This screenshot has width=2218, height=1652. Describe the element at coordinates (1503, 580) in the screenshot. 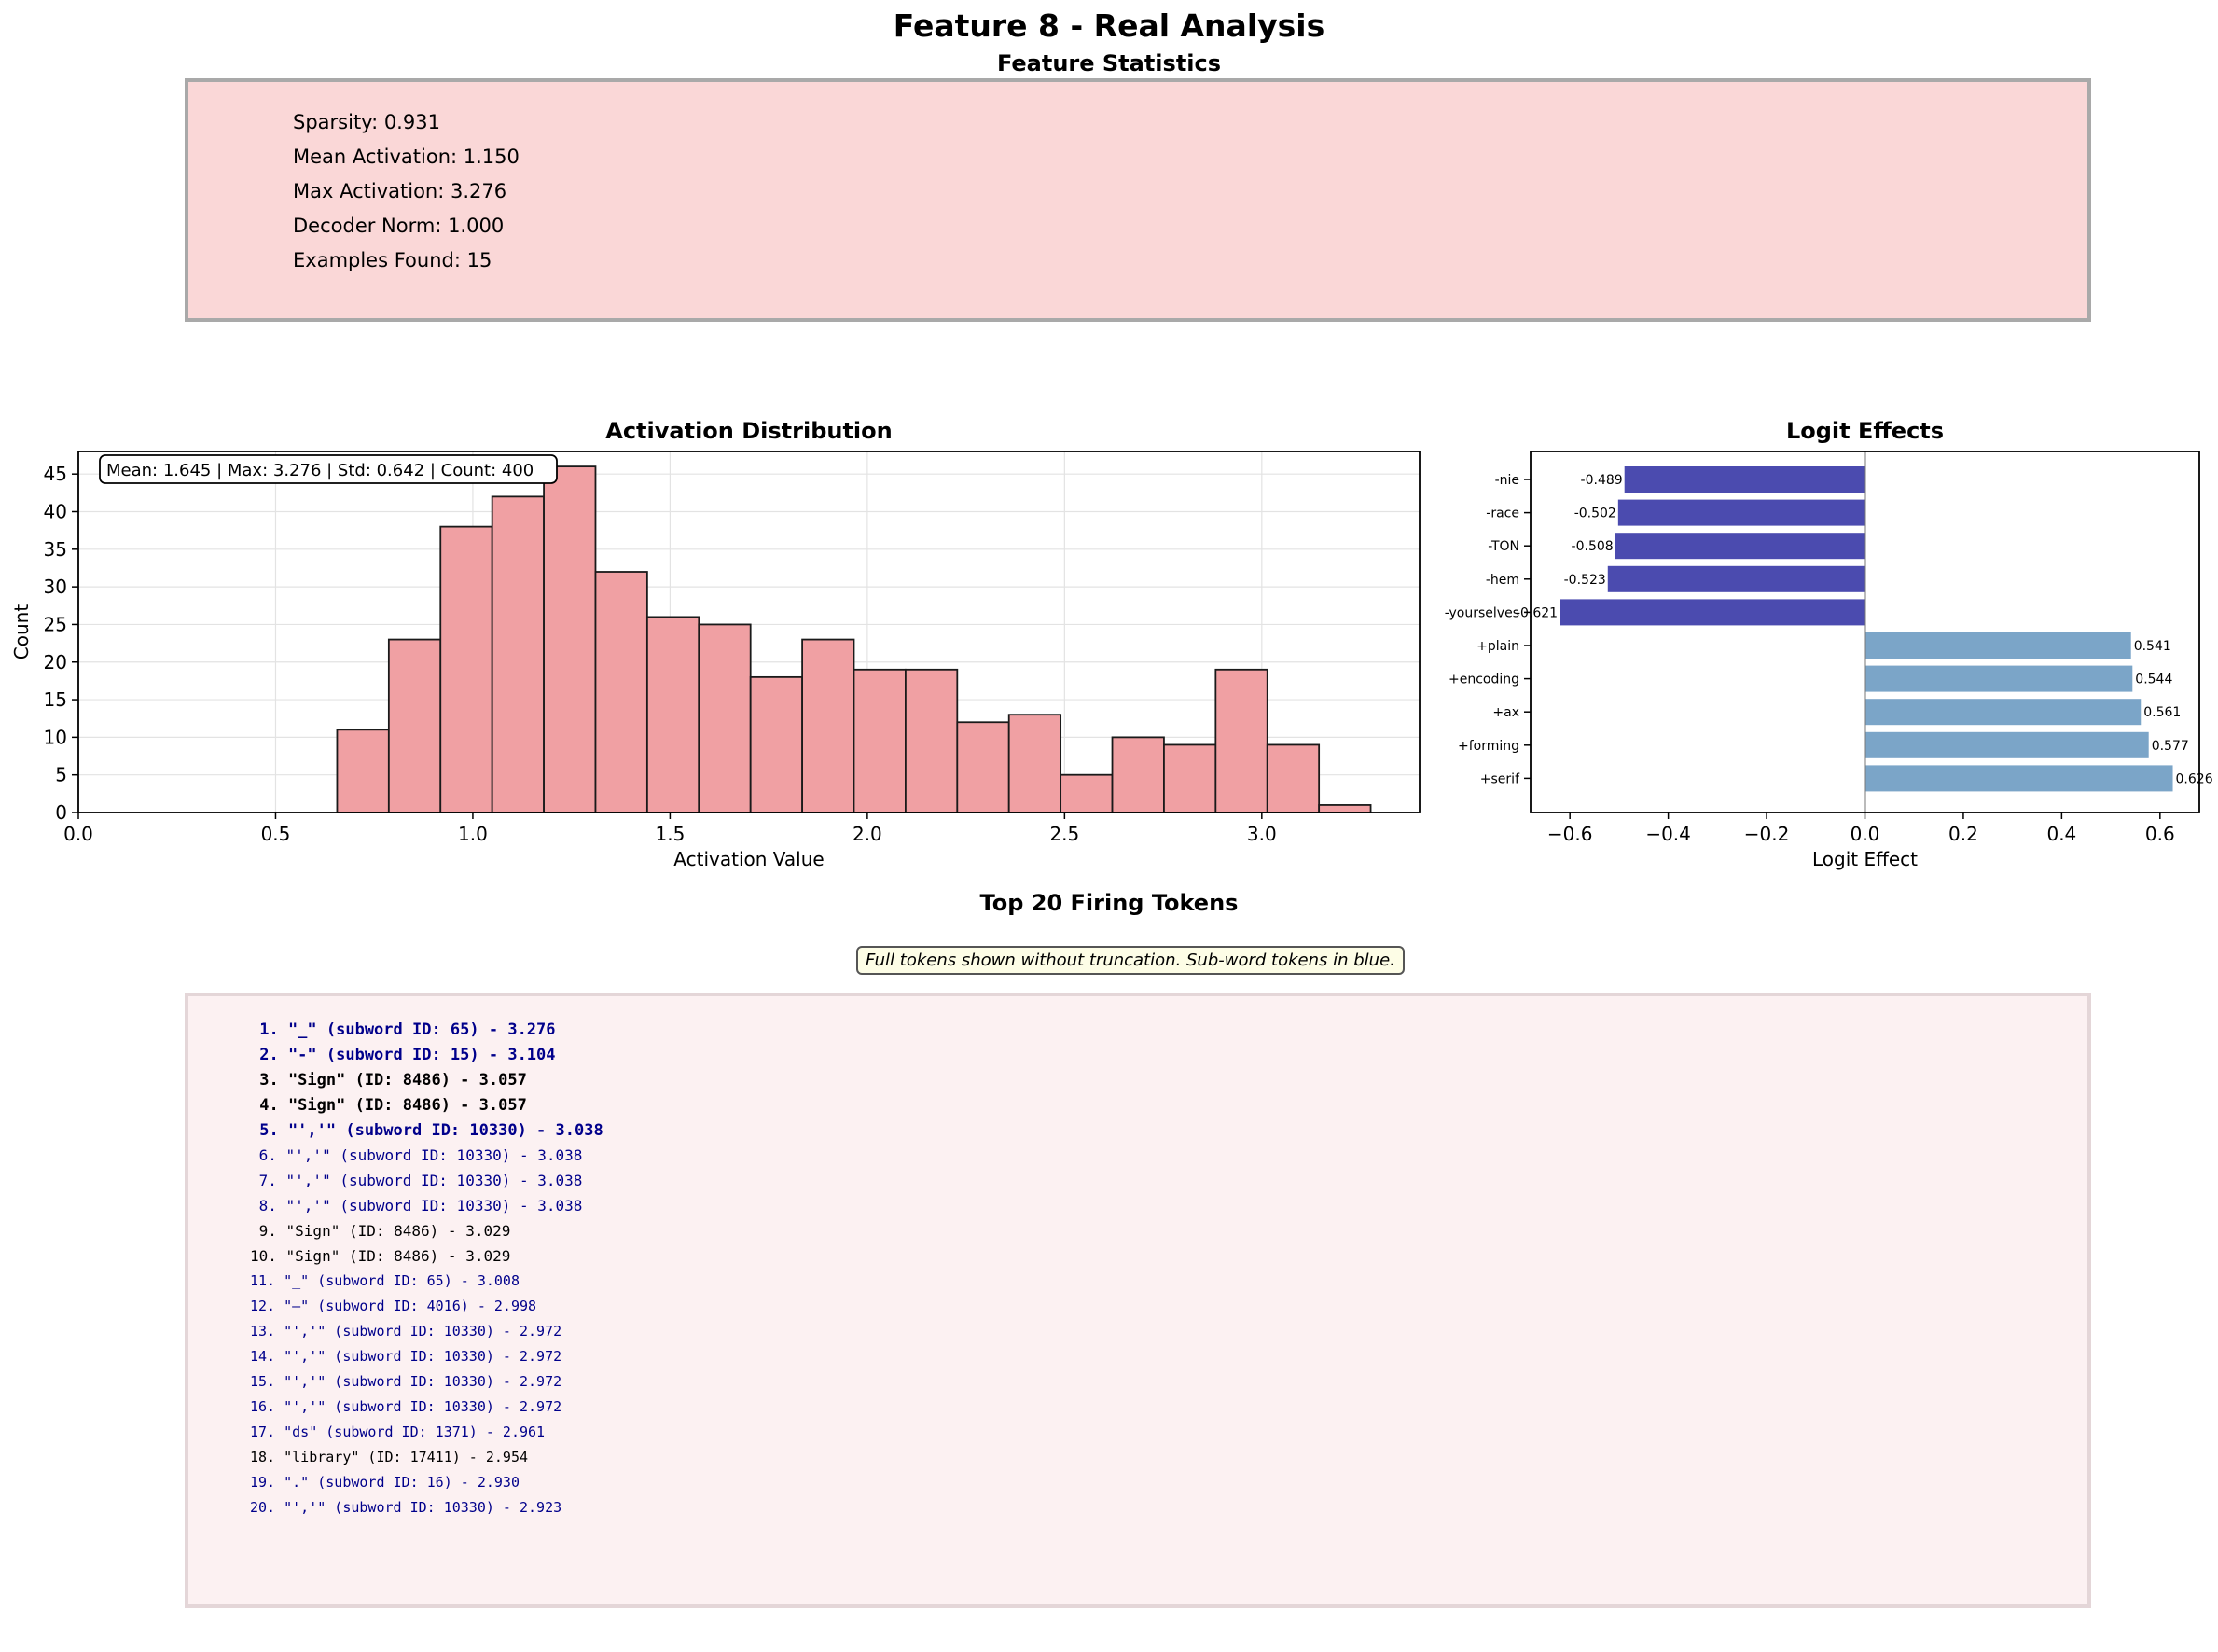

I see `logit-category-label: -hem` at that location.